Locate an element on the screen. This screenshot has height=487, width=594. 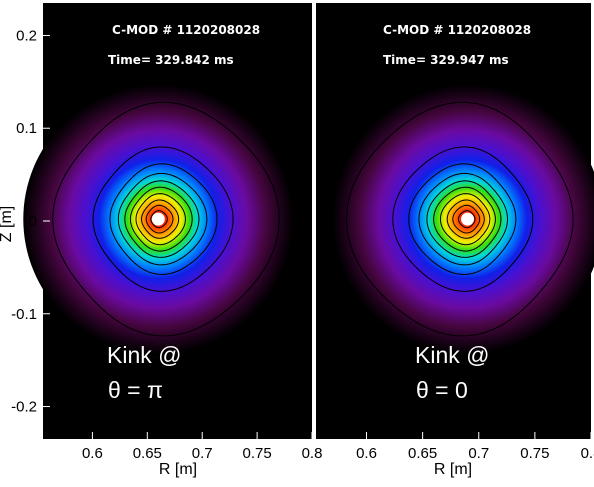
y-axis: 0.2 0.1 0 -0.1 -0.2 is located at coordinates (30, 221).